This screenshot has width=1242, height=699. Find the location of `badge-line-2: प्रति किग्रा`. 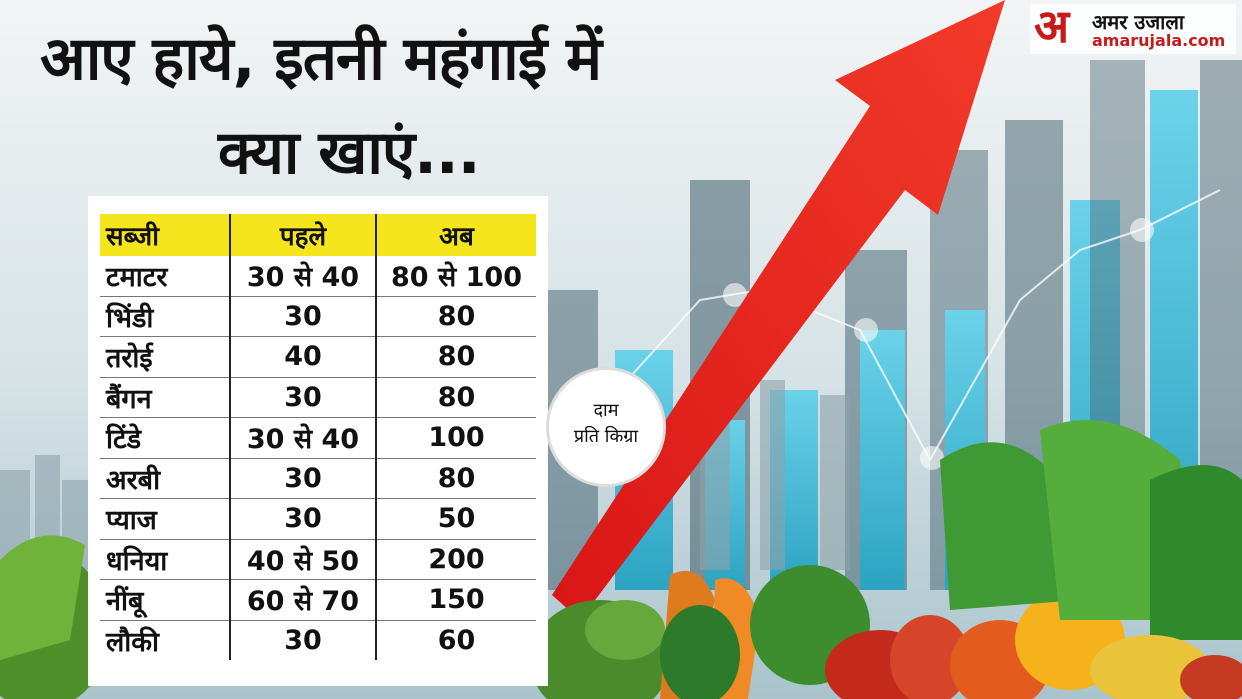

badge-line-2: प्रति किग्रा is located at coordinates (606, 436).